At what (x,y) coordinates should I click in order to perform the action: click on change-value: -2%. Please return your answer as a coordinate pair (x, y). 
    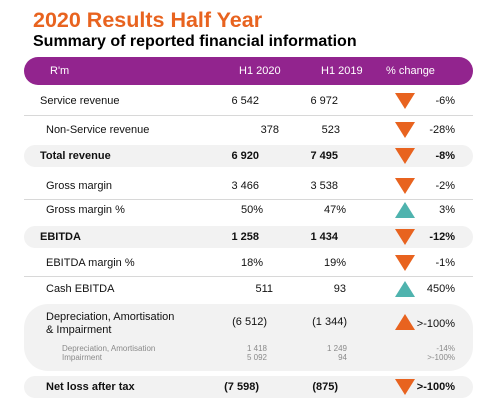
    Looking at the image, I should click on (445, 186).